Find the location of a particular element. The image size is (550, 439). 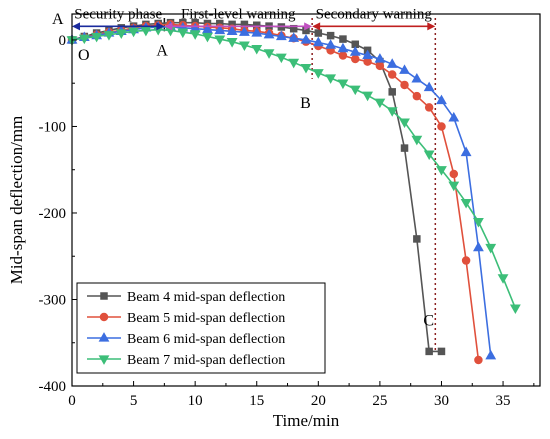

legend-item-1: Beam 4 mid-span deflection is located at coordinates (186, 297).